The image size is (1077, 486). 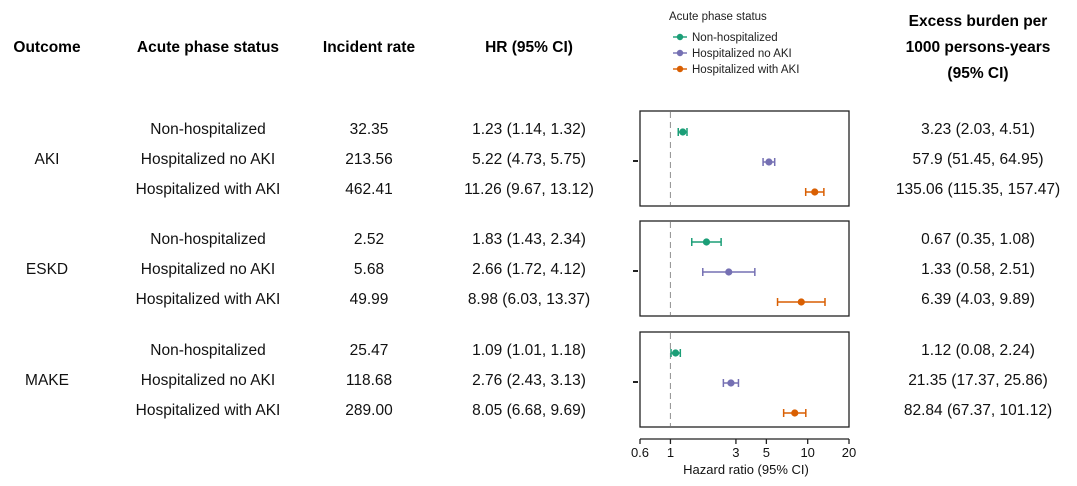 What do you see at coordinates (977, 73) in the screenshot?
I see `header-excess-burden-line-3: (95% CI)` at bounding box center [977, 73].